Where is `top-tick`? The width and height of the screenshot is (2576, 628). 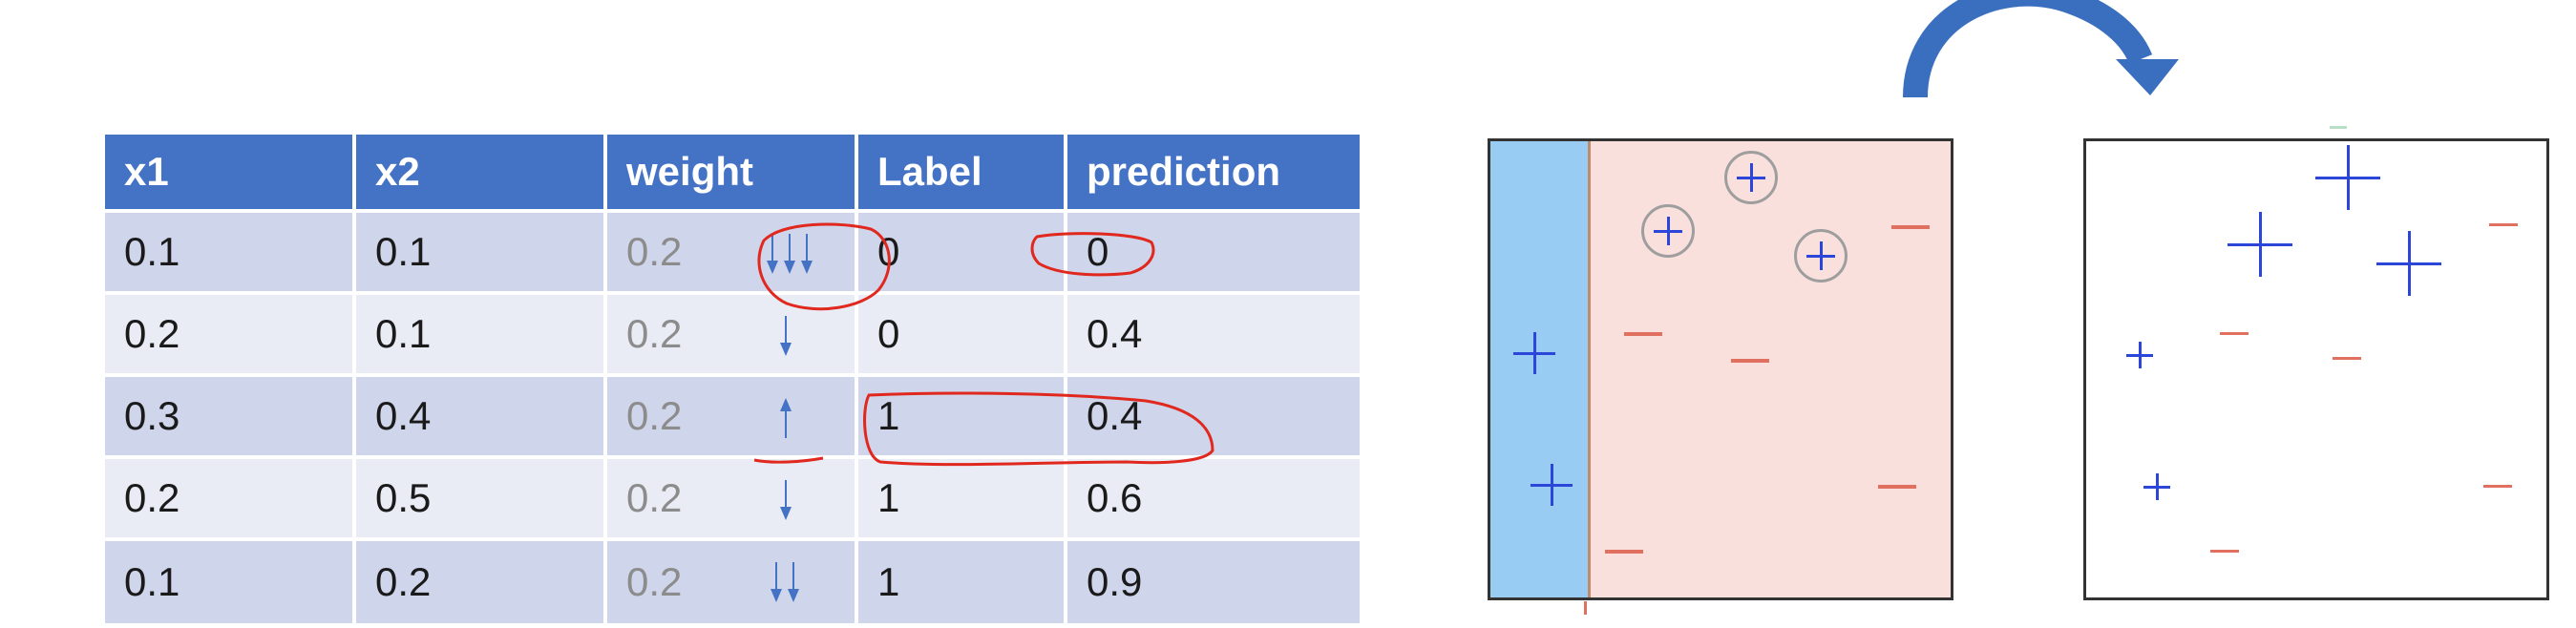 top-tick is located at coordinates (2338, 128).